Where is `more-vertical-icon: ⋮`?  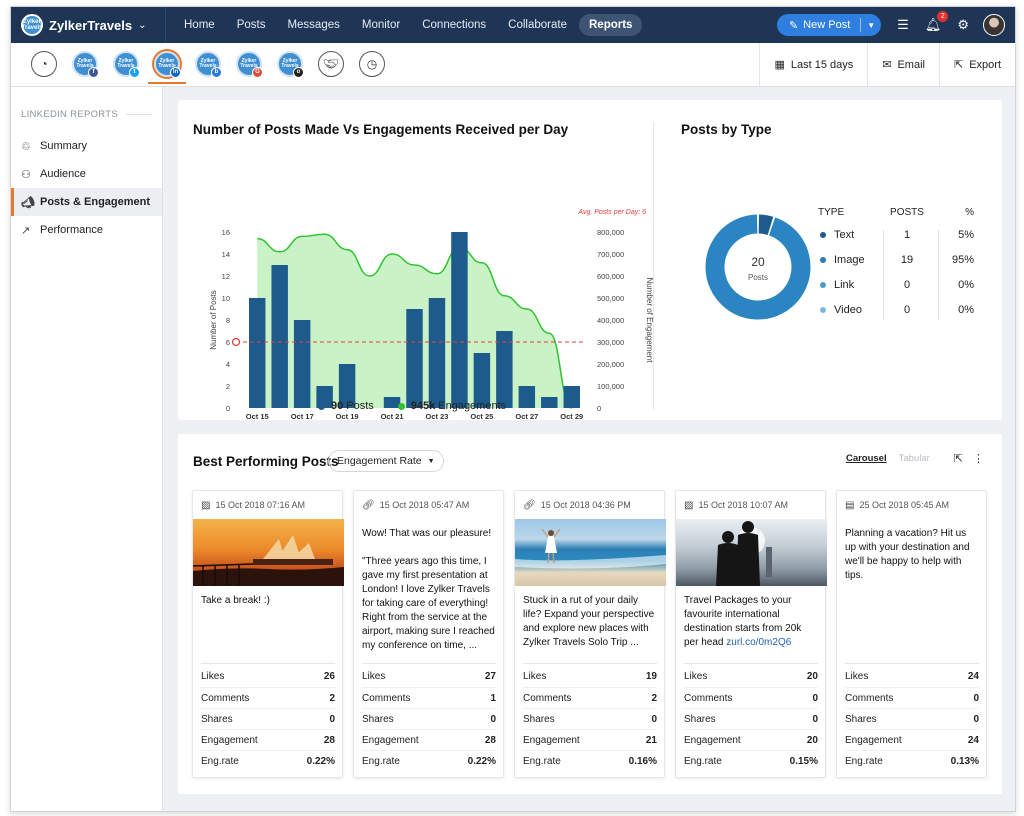 more-vertical-icon: ⋮ is located at coordinates (978, 459).